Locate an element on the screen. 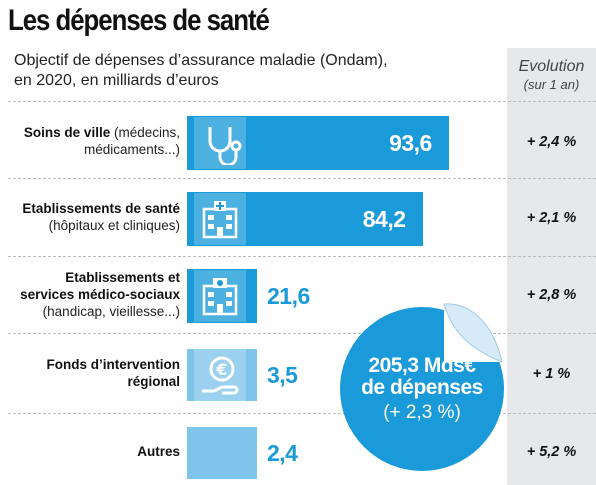 The width and height of the screenshot is (596, 485). total-evolution: (+ 2,3 %) is located at coordinates (422, 412).